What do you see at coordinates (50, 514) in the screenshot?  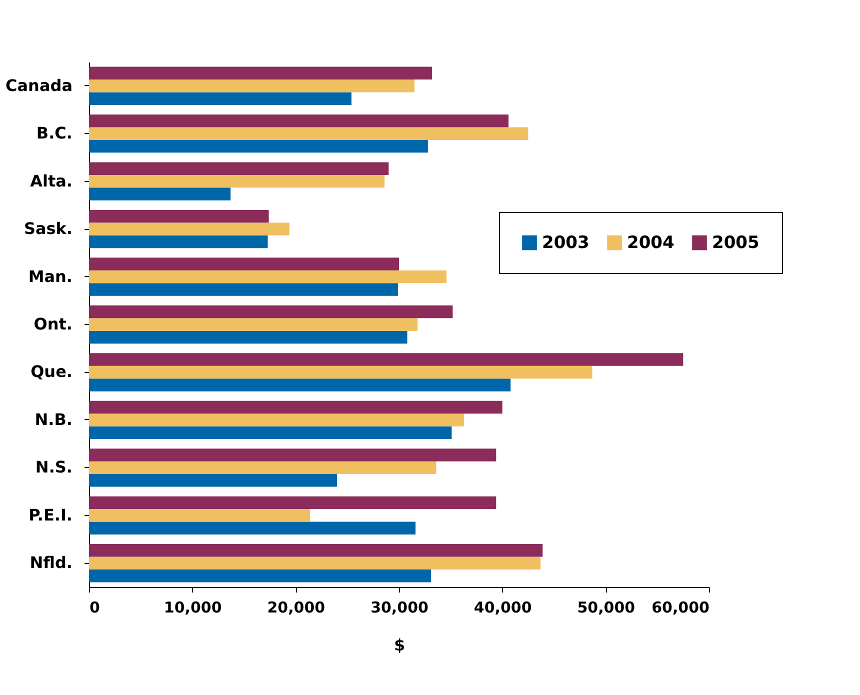 I see `y-tick-label: P.E.I.` at bounding box center [50, 514].